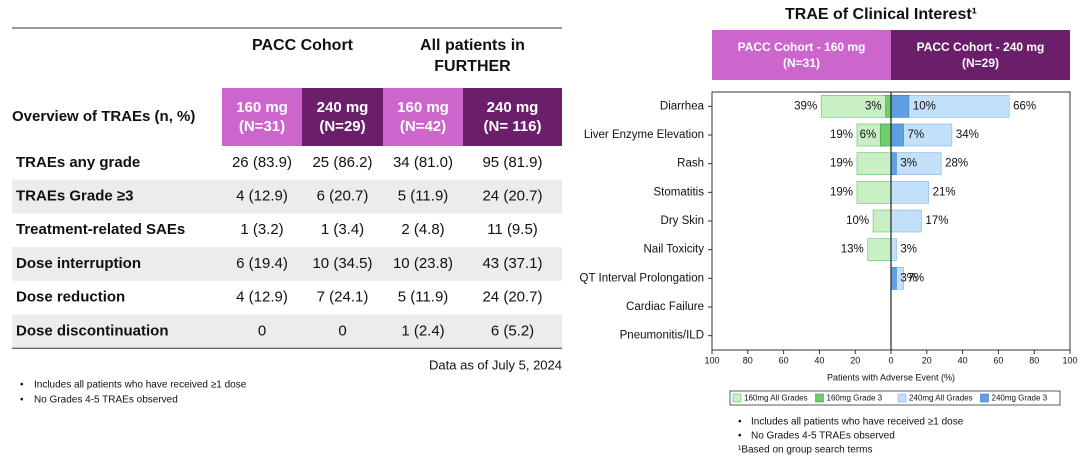 The height and width of the screenshot is (458, 1080). Describe the element at coordinates (343, 107) in the screenshot. I see `column-header: 240 mg` at that location.